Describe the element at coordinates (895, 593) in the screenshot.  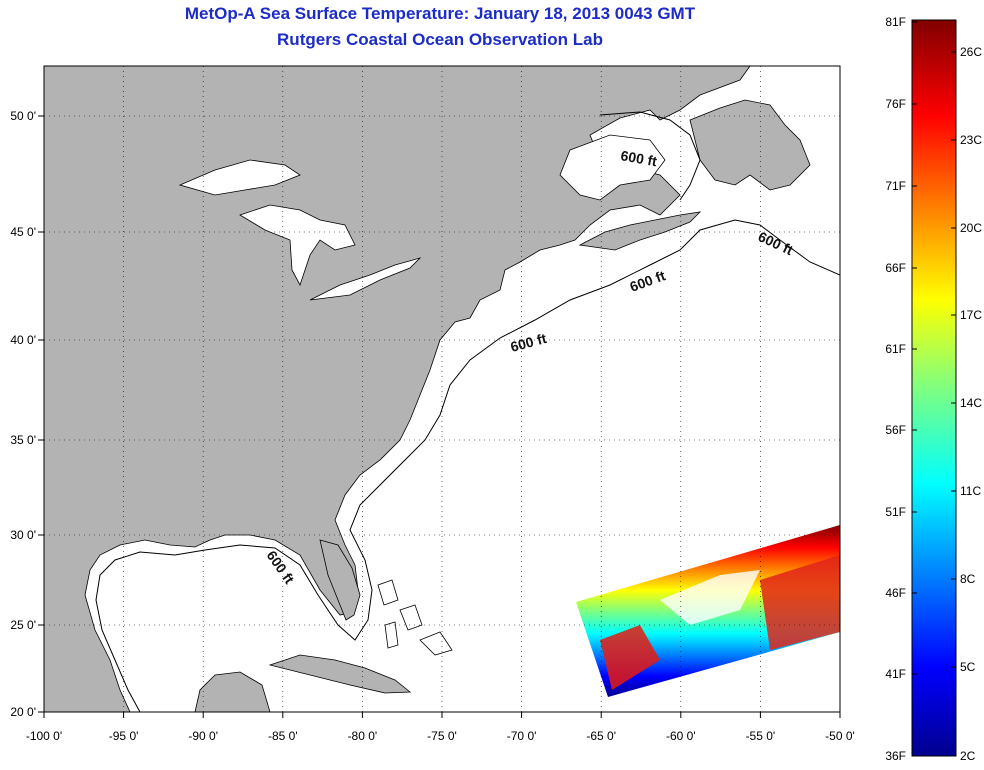
I see `colorbar-f-label: 46F` at that location.